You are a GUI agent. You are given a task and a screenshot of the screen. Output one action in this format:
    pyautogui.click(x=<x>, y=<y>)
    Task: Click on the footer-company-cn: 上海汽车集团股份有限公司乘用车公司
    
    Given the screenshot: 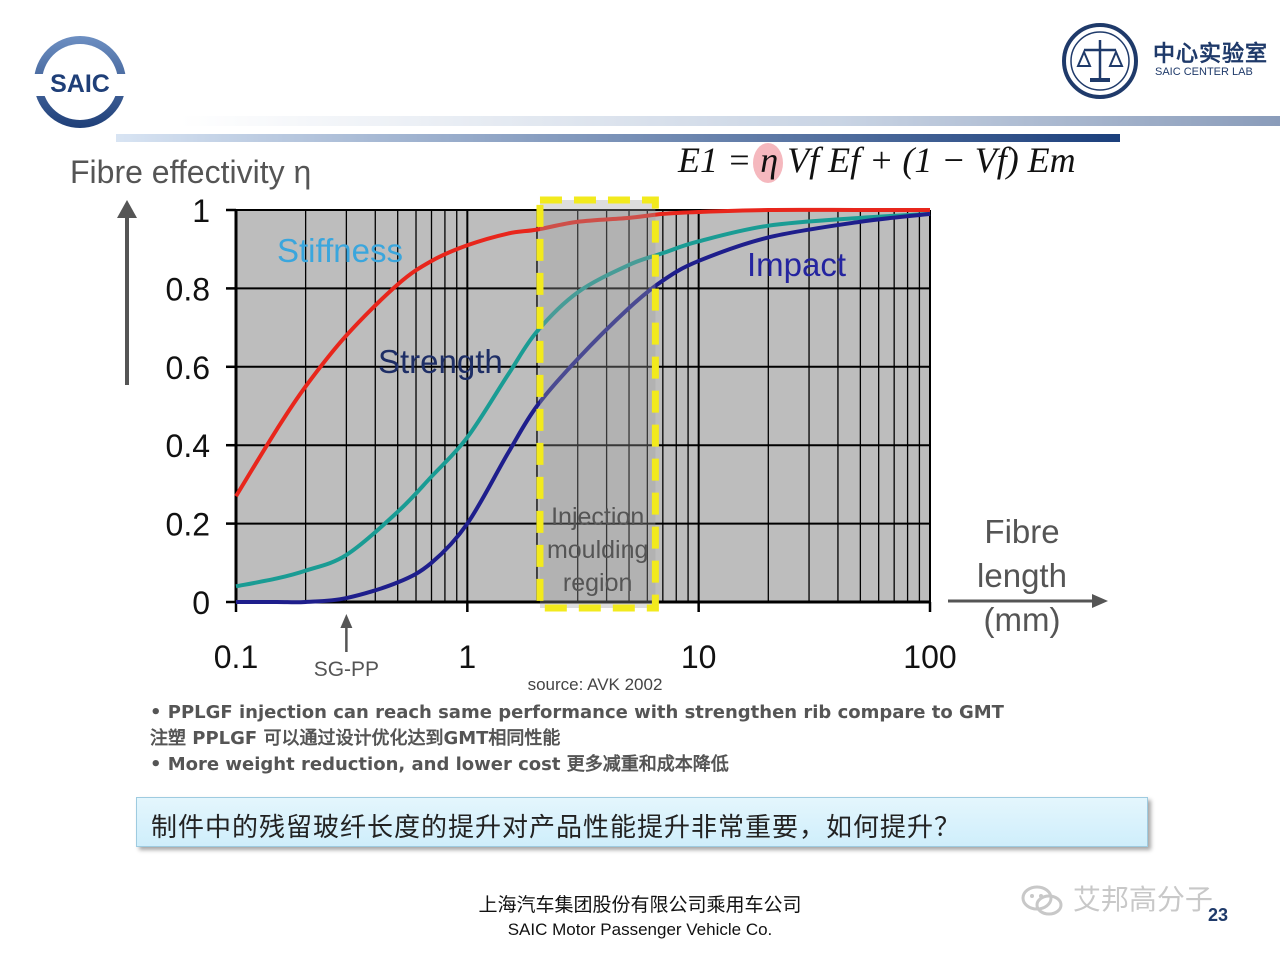 What is the action you would take?
    pyautogui.click(x=640, y=905)
    